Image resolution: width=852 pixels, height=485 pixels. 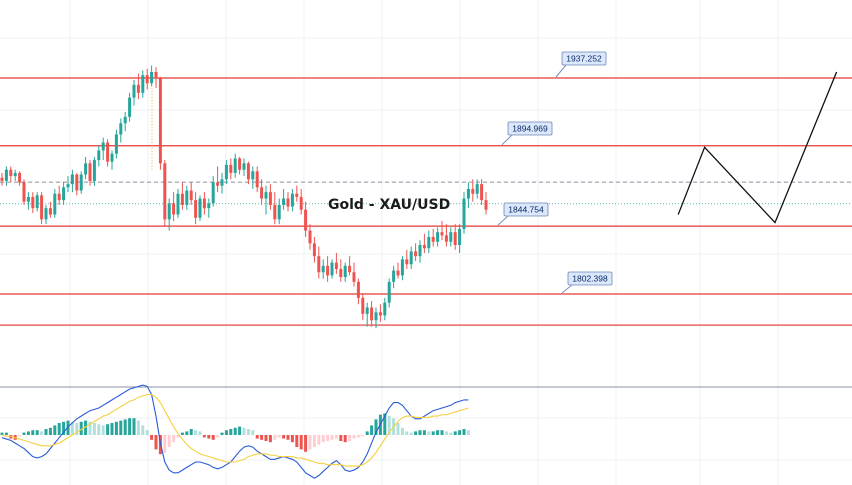 I want to click on projection-line, so click(x=757, y=147).